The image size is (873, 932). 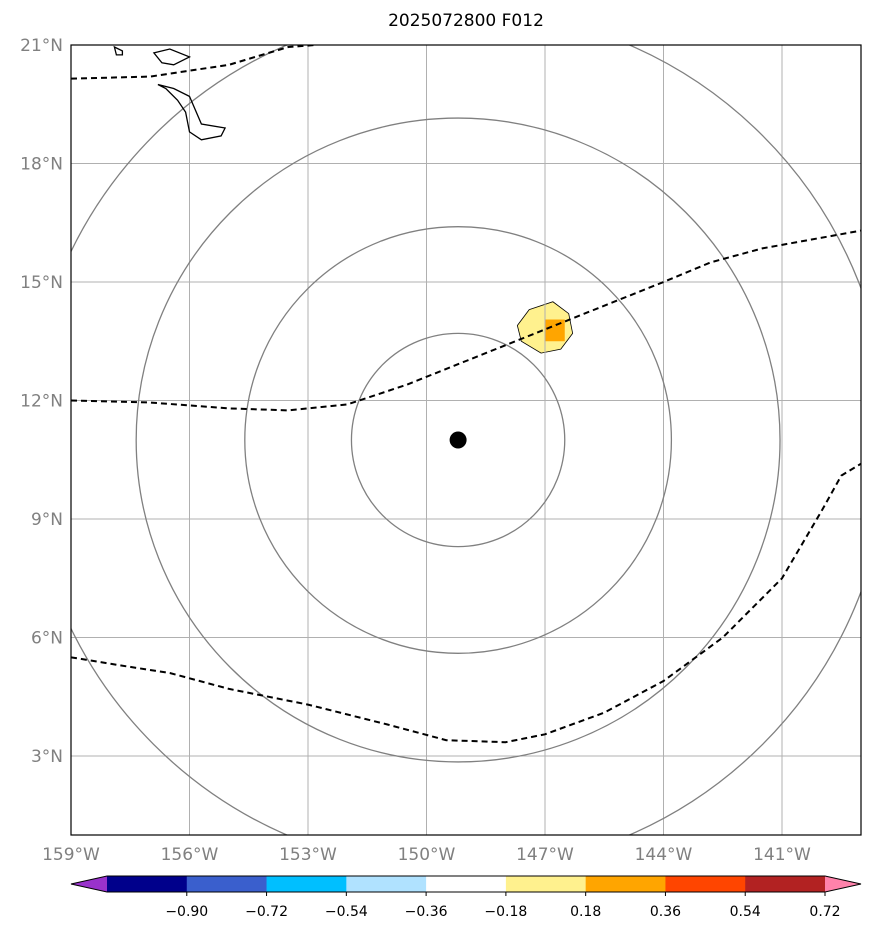 I want to click on colorbar-extend-low, so click(x=89, y=884).